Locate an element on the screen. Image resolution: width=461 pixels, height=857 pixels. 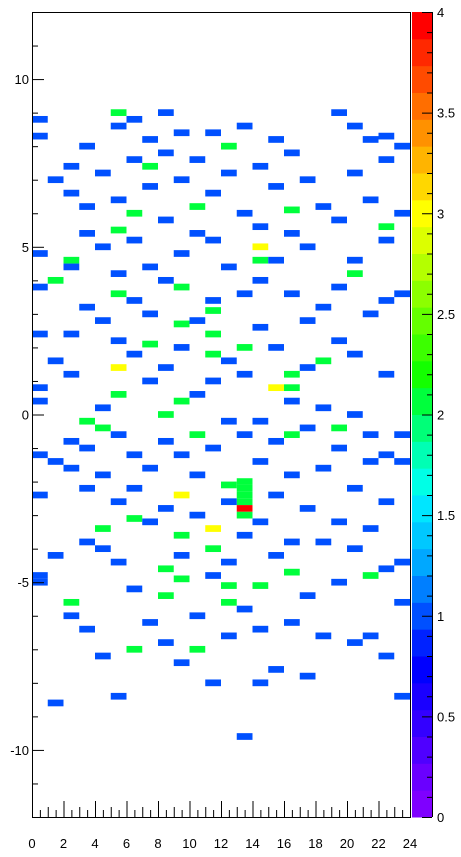
x-tick-label: 2 is located at coordinates (63, 843).